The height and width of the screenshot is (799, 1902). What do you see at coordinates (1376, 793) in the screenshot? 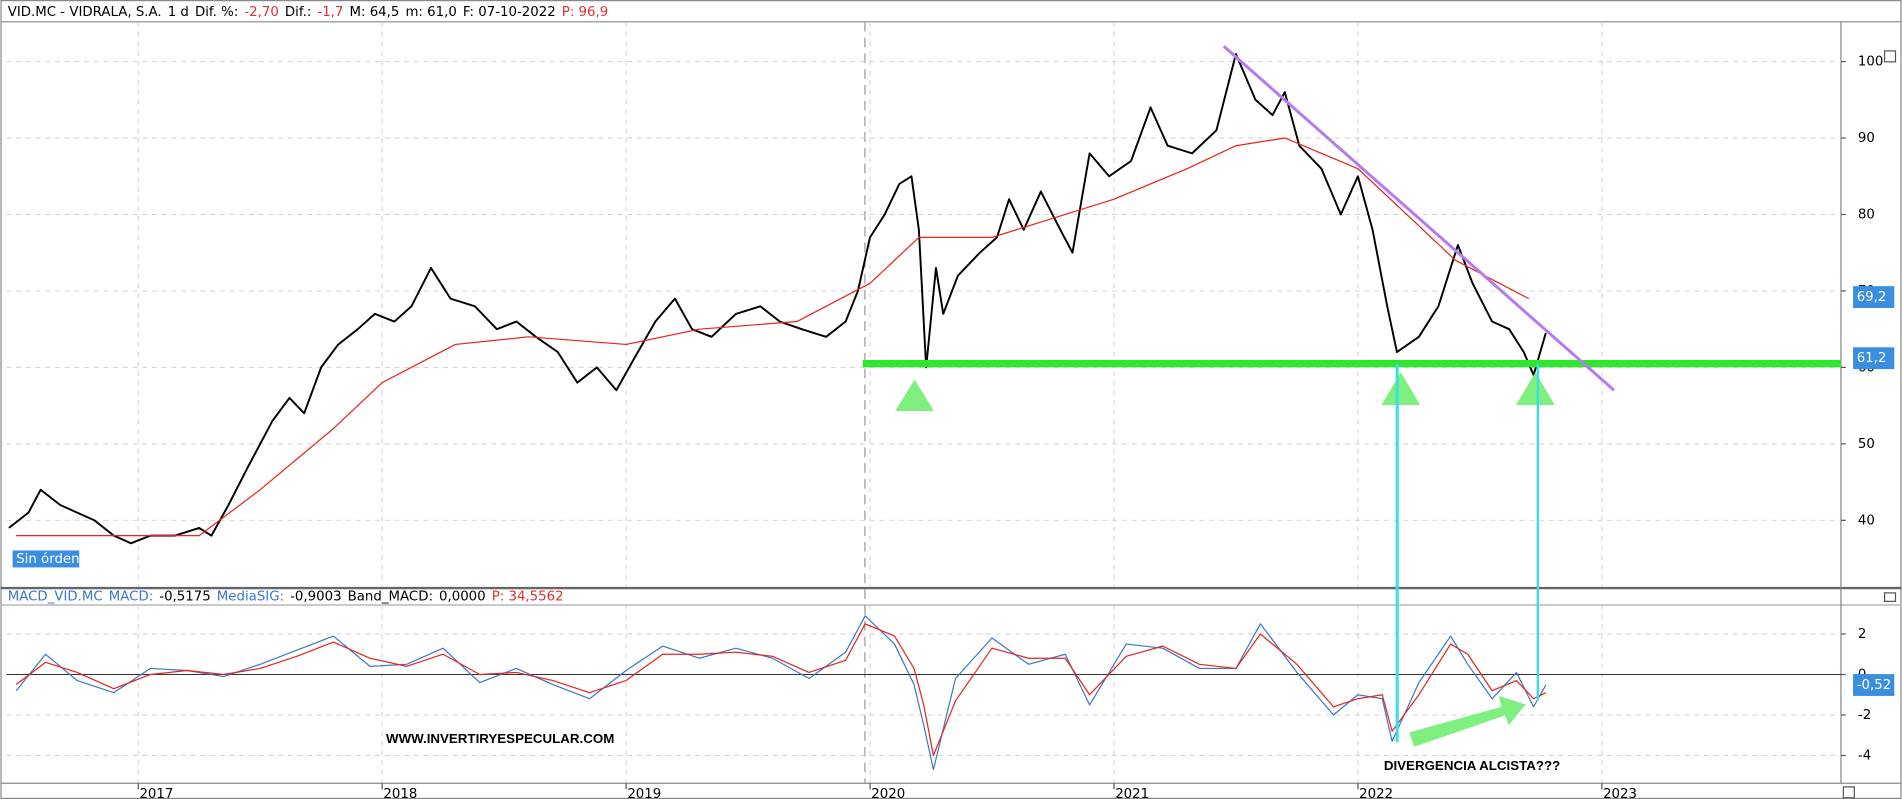
I see `x-tick-label: 2022` at bounding box center [1376, 793].